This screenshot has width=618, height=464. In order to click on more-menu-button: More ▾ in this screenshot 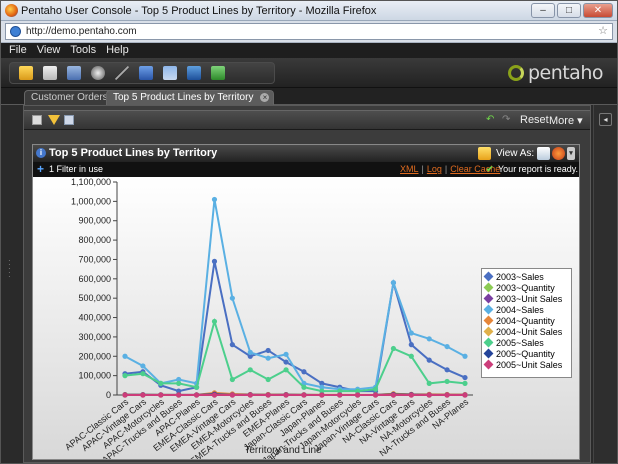, I will do `click(566, 120)`.